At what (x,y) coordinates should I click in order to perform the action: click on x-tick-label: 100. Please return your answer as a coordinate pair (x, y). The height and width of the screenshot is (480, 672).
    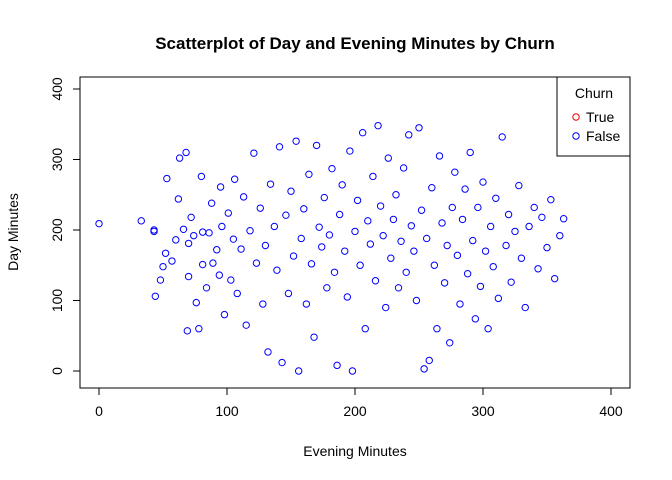
    Looking at the image, I should click on (227, 411).